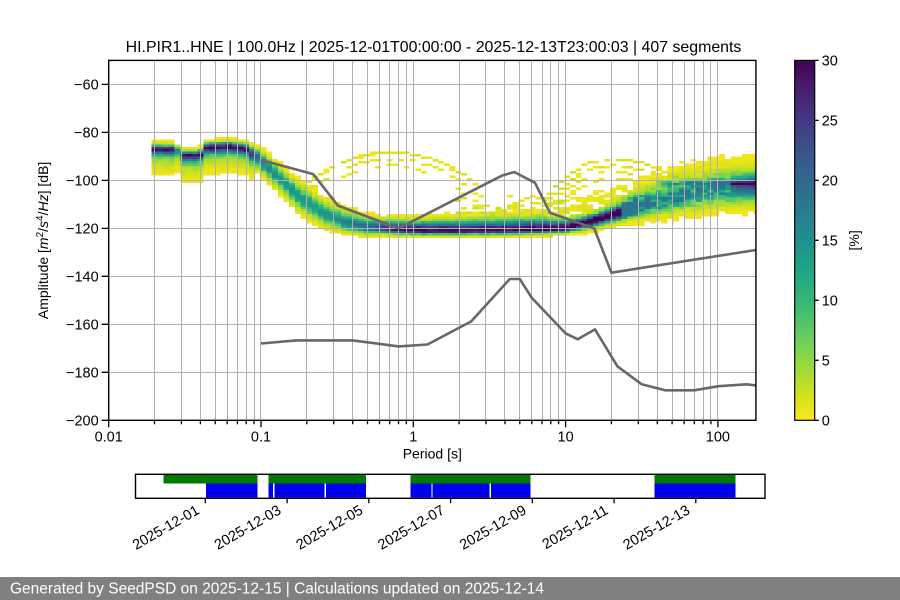  What do you see at coordinates (826, 361) in the screenshot?
I see `svg-text: 5` at bounding box center [826, 361].